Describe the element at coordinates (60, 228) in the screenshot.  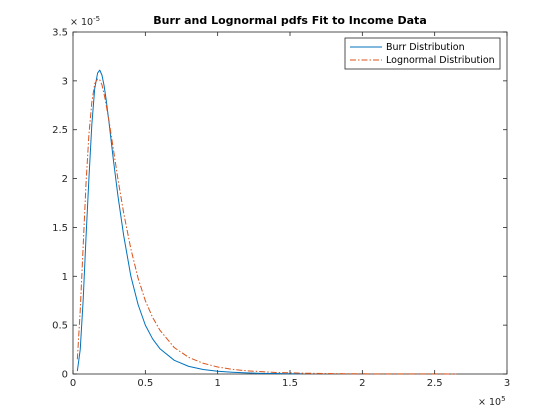
I see `y-tick-label: 1.5` at that location.